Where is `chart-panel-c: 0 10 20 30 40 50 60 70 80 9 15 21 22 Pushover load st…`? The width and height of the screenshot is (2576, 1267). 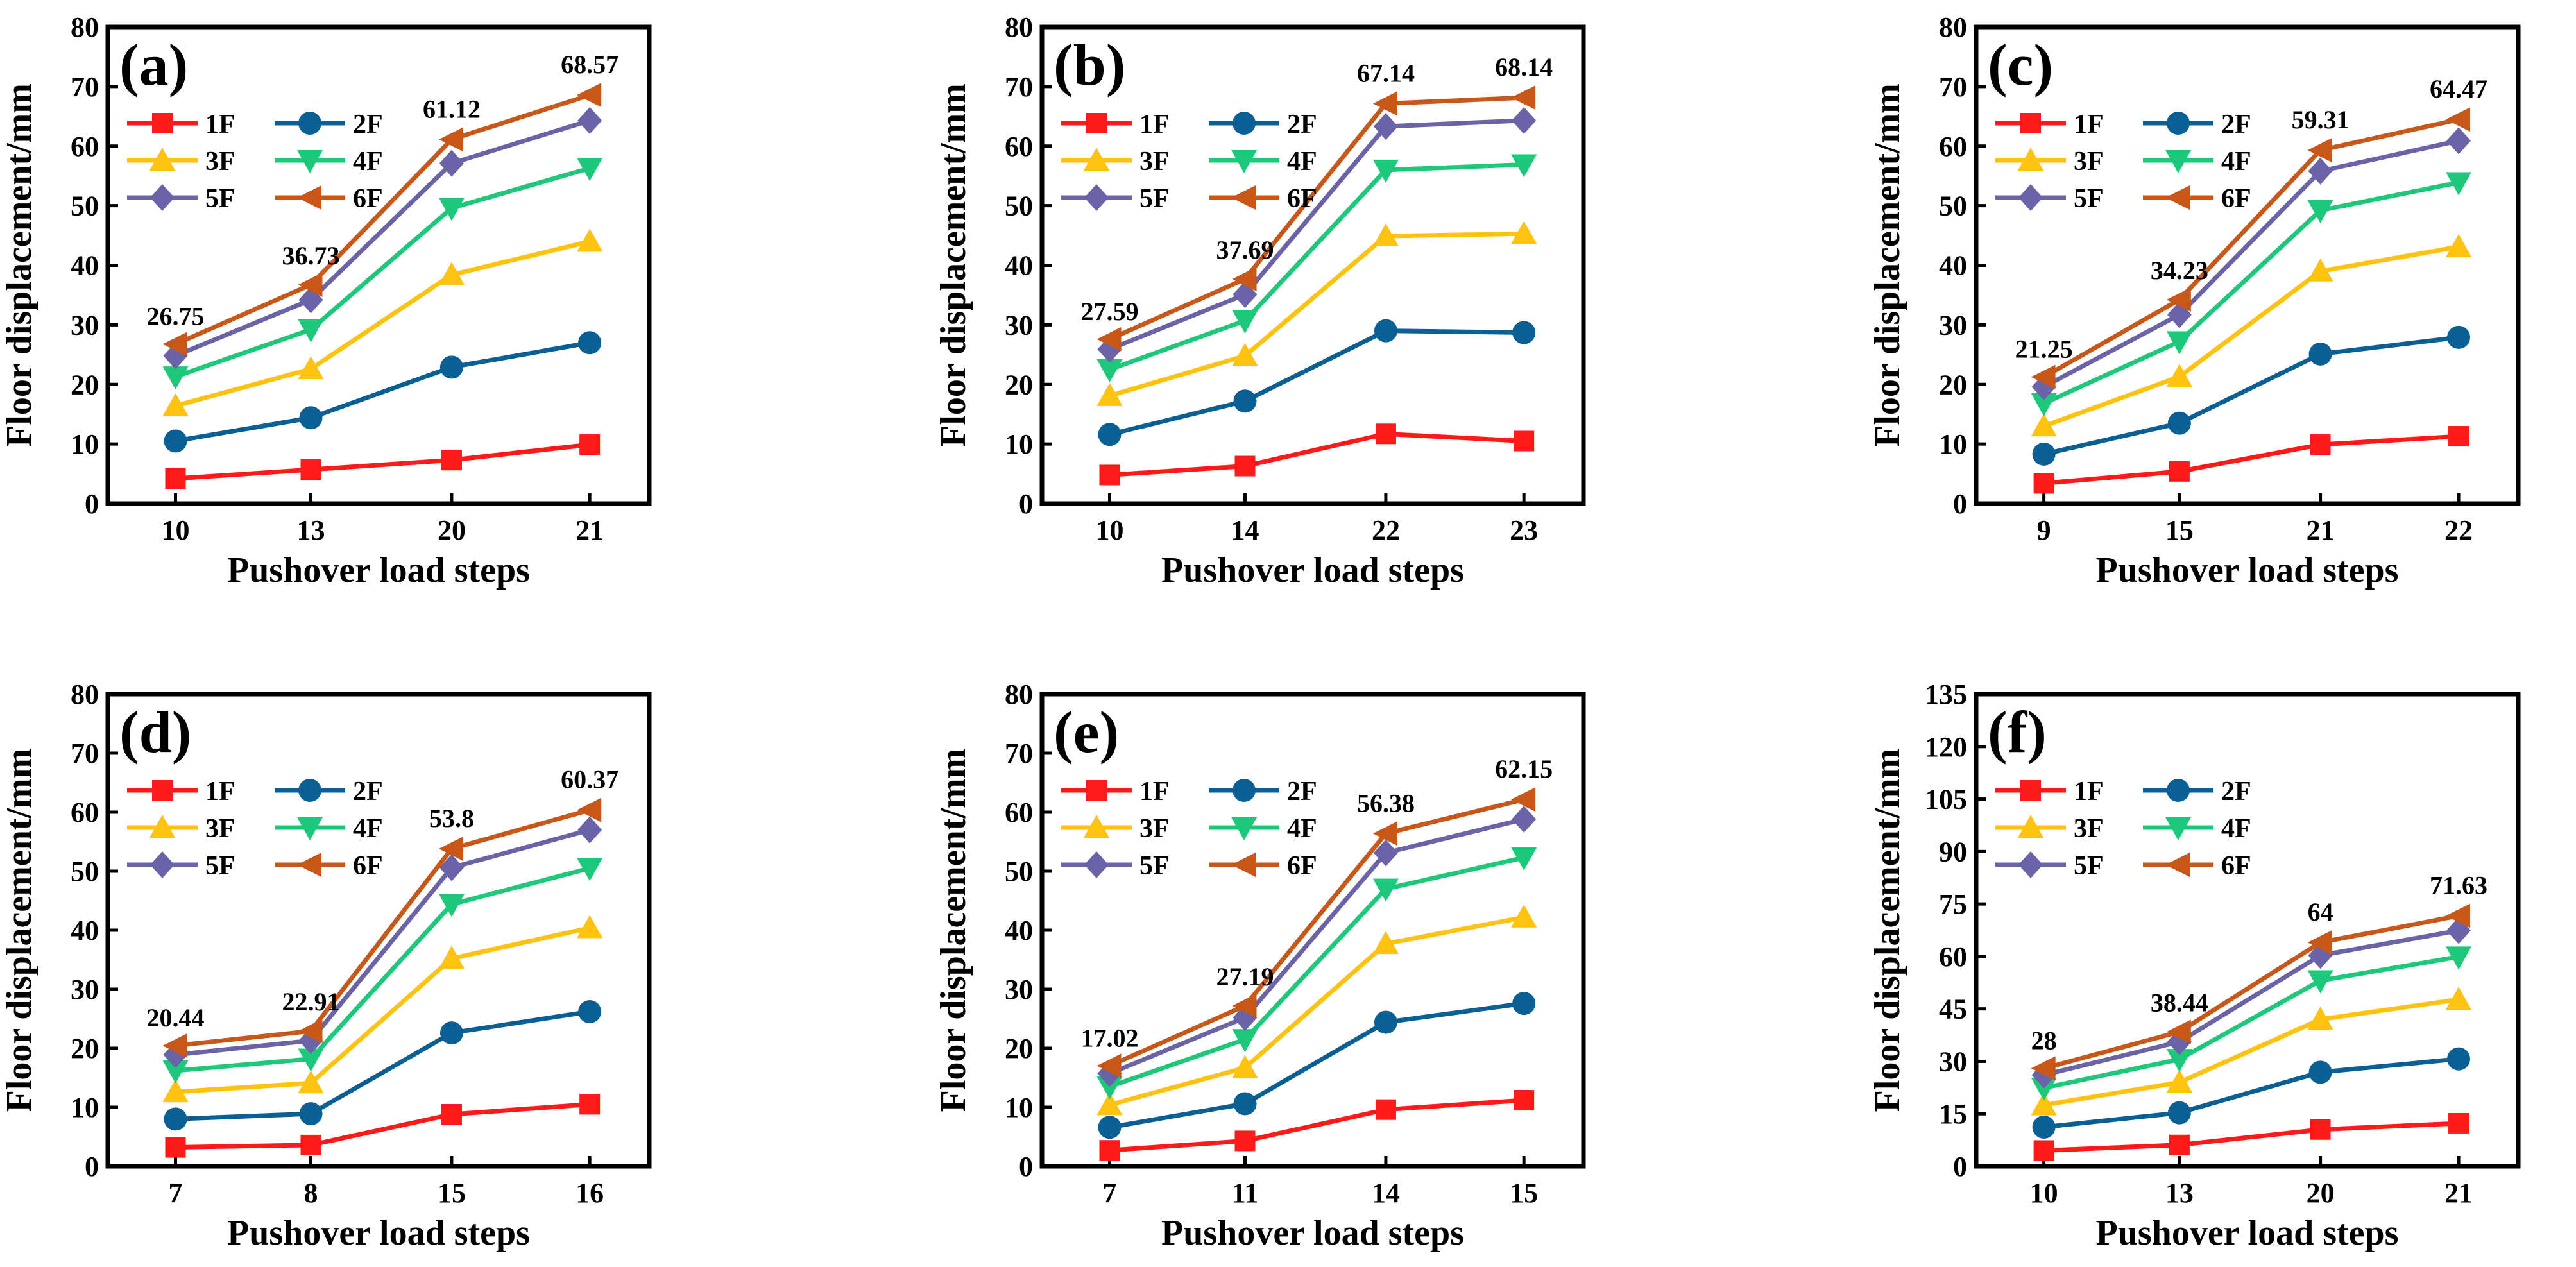
chart-panel-c: 0 10 20 30 40 50 60 70 80 9 15 21 22 Pushover load st… is located at coordinates (2194, 301).